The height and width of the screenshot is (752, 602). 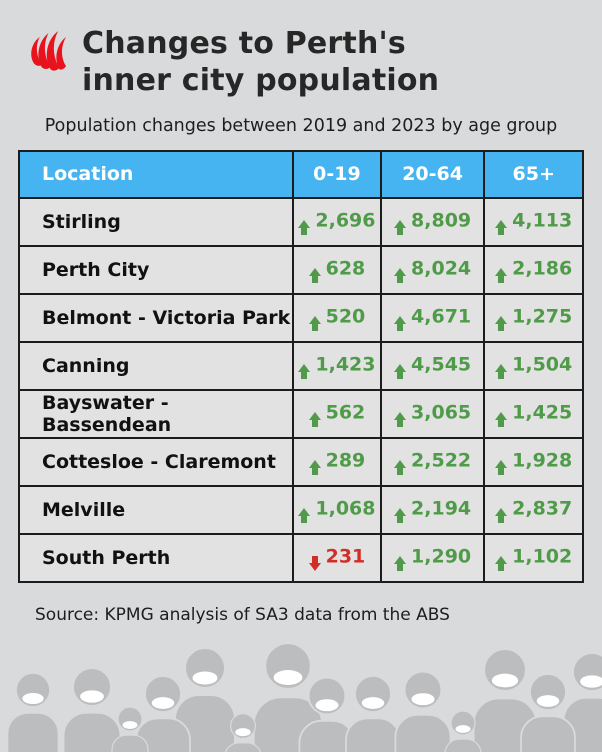 What do you see at coordinates (244, 43) in the screenshot?
I see `title-line-1: Changes to Perth's` at bounding box center [244, 43].